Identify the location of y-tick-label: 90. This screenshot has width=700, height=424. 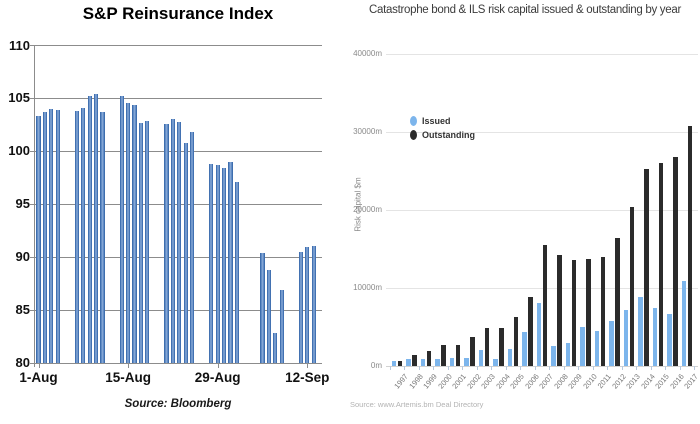
(22, 257).